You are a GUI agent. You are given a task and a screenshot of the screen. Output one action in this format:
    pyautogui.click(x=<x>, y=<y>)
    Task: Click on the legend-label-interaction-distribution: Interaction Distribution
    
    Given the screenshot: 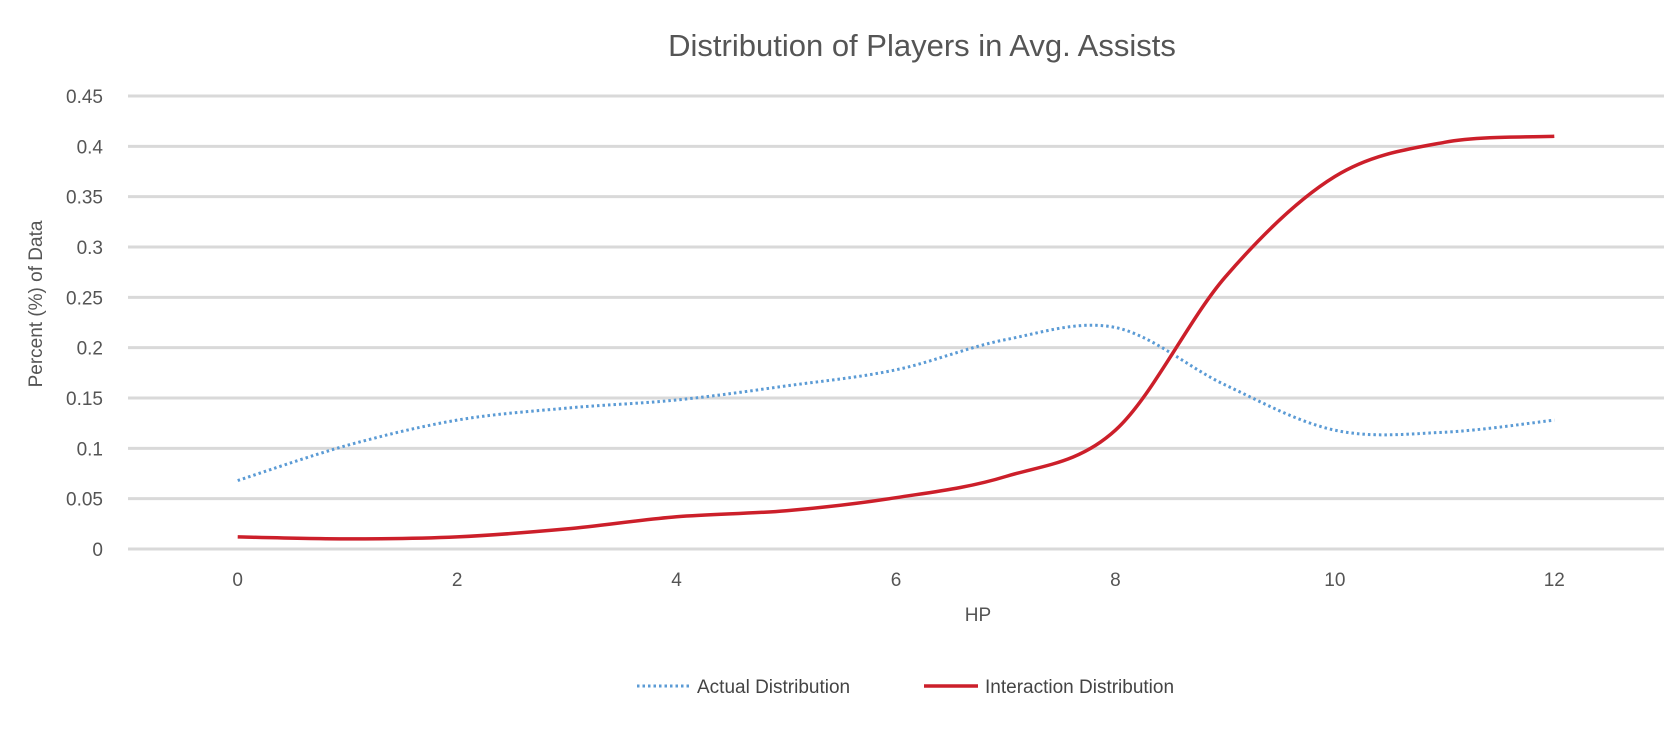 What is the action you would take?
    pyautogui.click(x=1079, y=687)
    